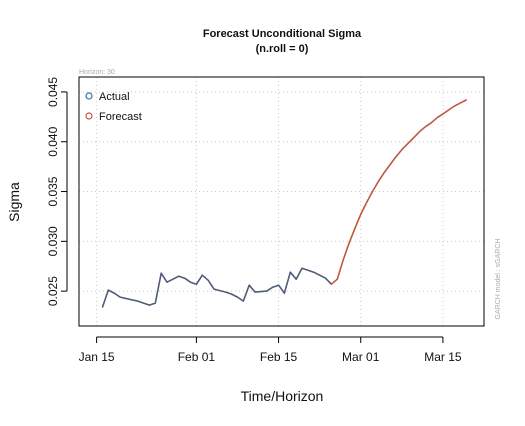 The width and height of the screenshot is (525, 426). What do you see at coordinates (498, 279) in the screenshot?
I see `model-note: GARCH model : sGARCH` at bounding box center [498, 279].